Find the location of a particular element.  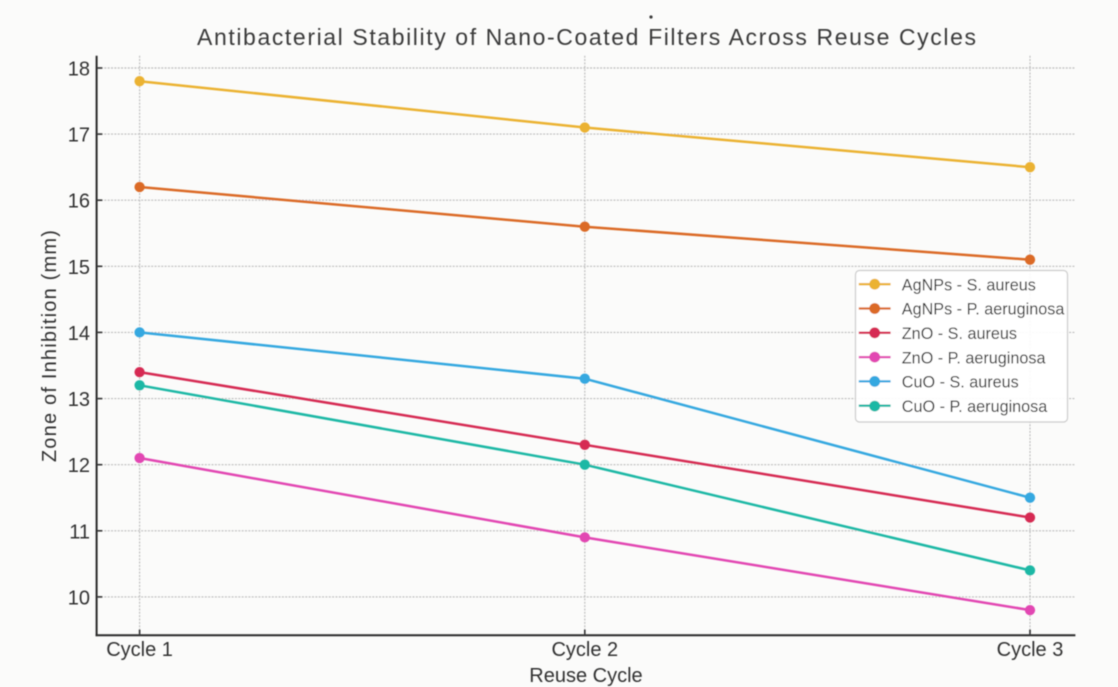

svg-text: AgNPs - S. aureus is located at coordinates (969, 285).